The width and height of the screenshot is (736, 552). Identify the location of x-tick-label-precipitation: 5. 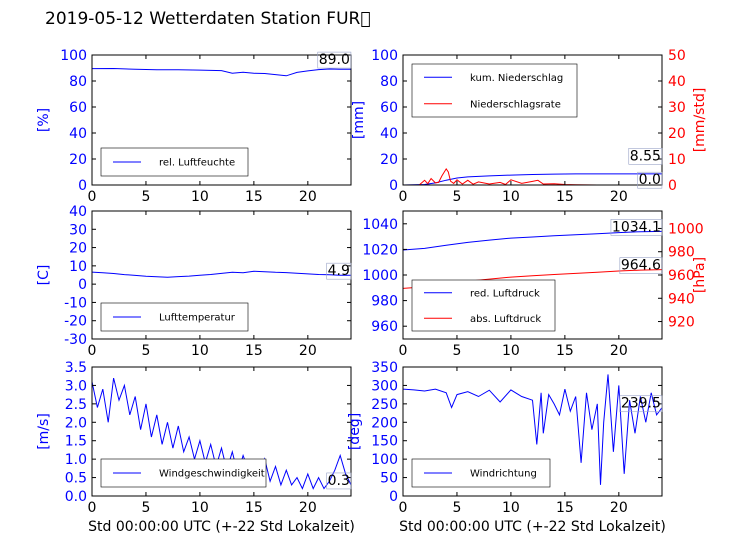
(456, 197).